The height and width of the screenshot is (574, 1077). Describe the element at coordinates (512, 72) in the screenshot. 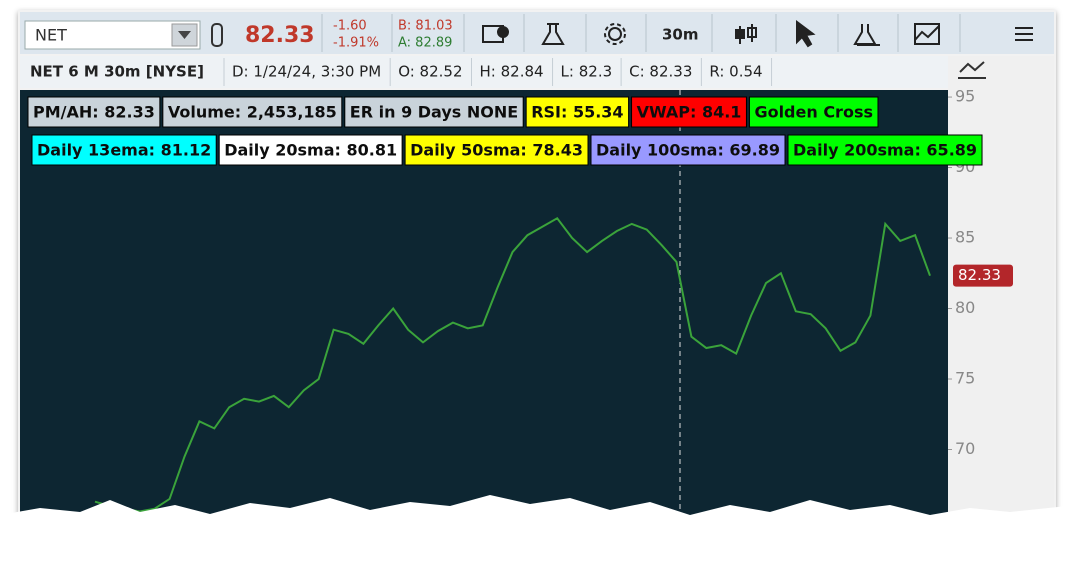

I see `header-field: H: 82.84` at that location.